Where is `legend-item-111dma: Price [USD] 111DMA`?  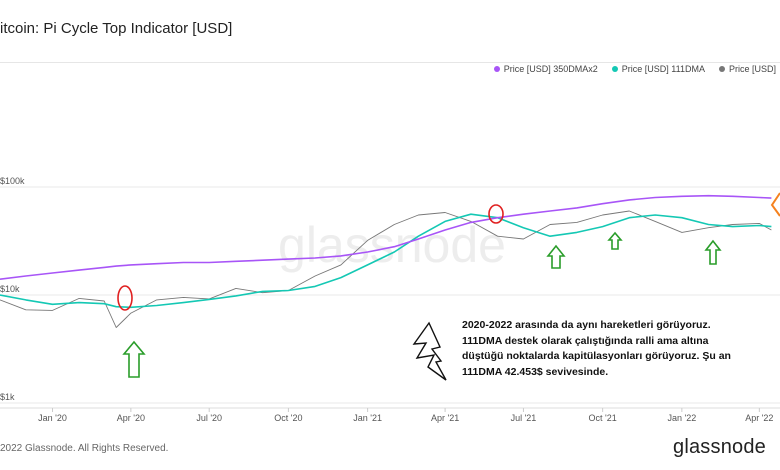
legend-item-111dma: Price [USD] 111DMA is located at coordinates (658, 69).